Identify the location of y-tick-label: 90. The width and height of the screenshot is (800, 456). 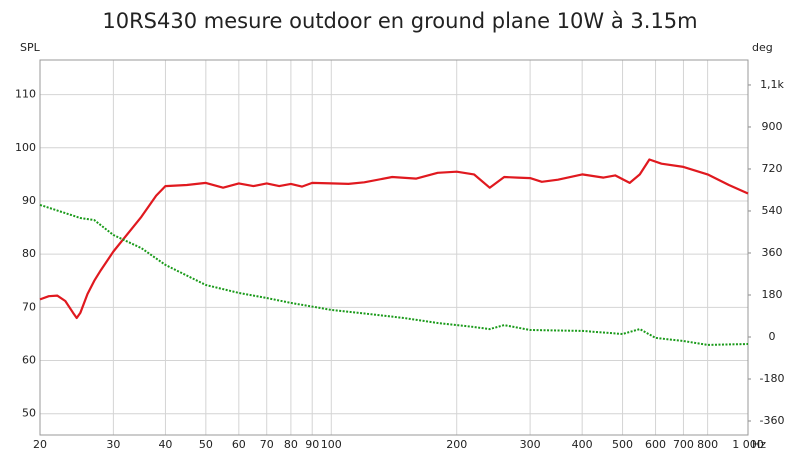
(29, 200).